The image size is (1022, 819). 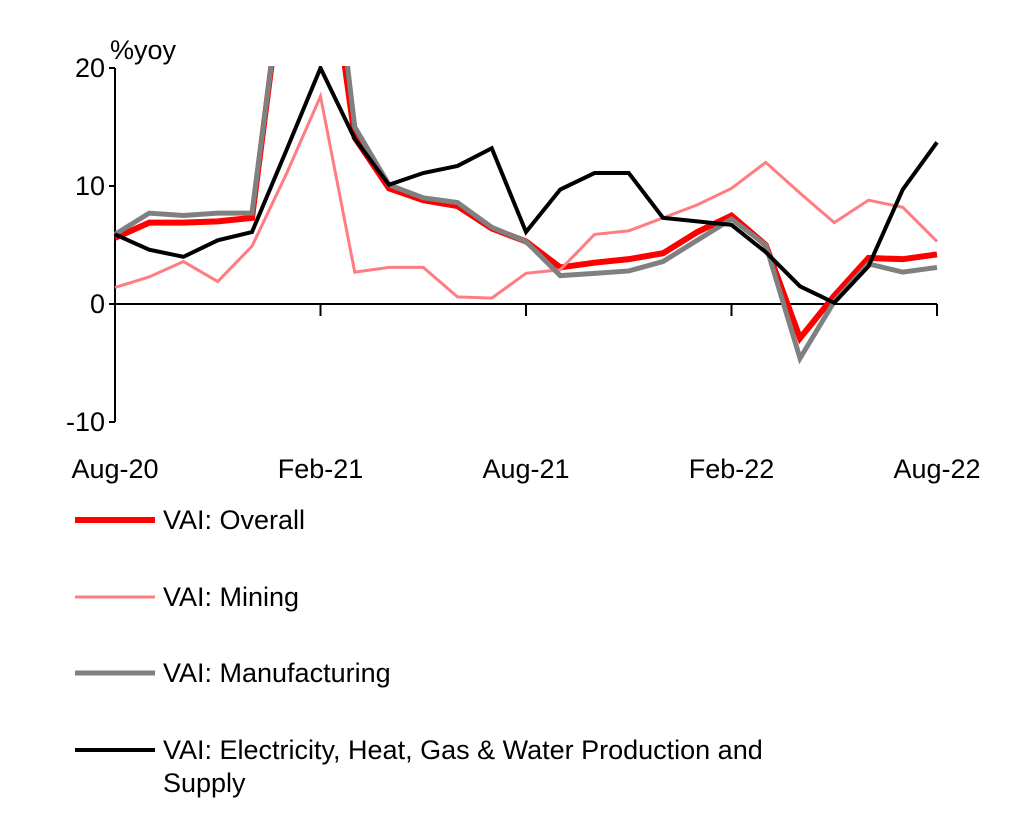 I want to click on legend-label-1: VAI: Mining, so click(x=231, y=597).